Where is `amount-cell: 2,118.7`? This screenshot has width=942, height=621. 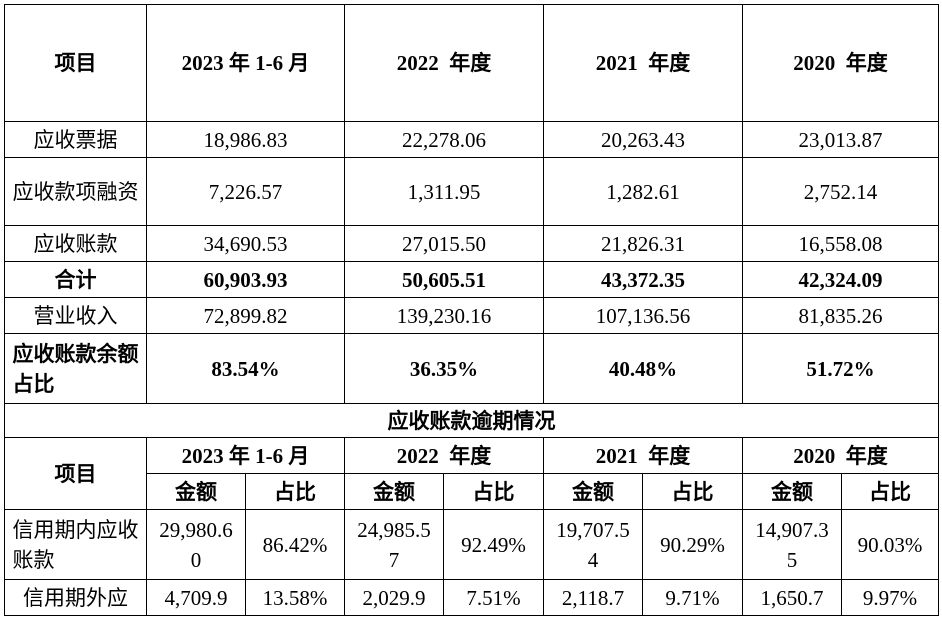
amount-cell: 2,118.7 is located at coordinates (593, 597).